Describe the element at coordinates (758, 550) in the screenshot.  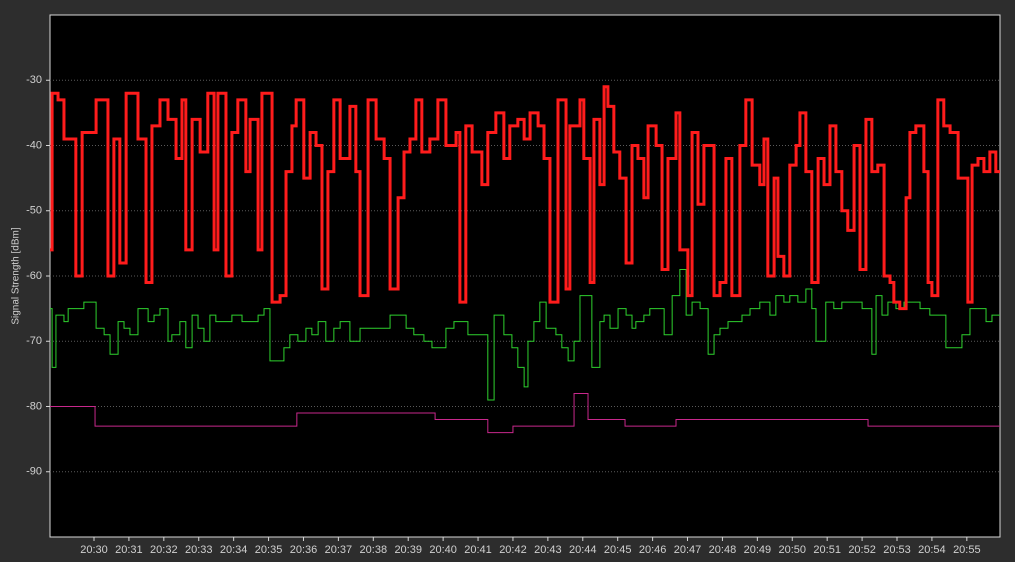
I see `x-tick-label: 20:49` at that location.